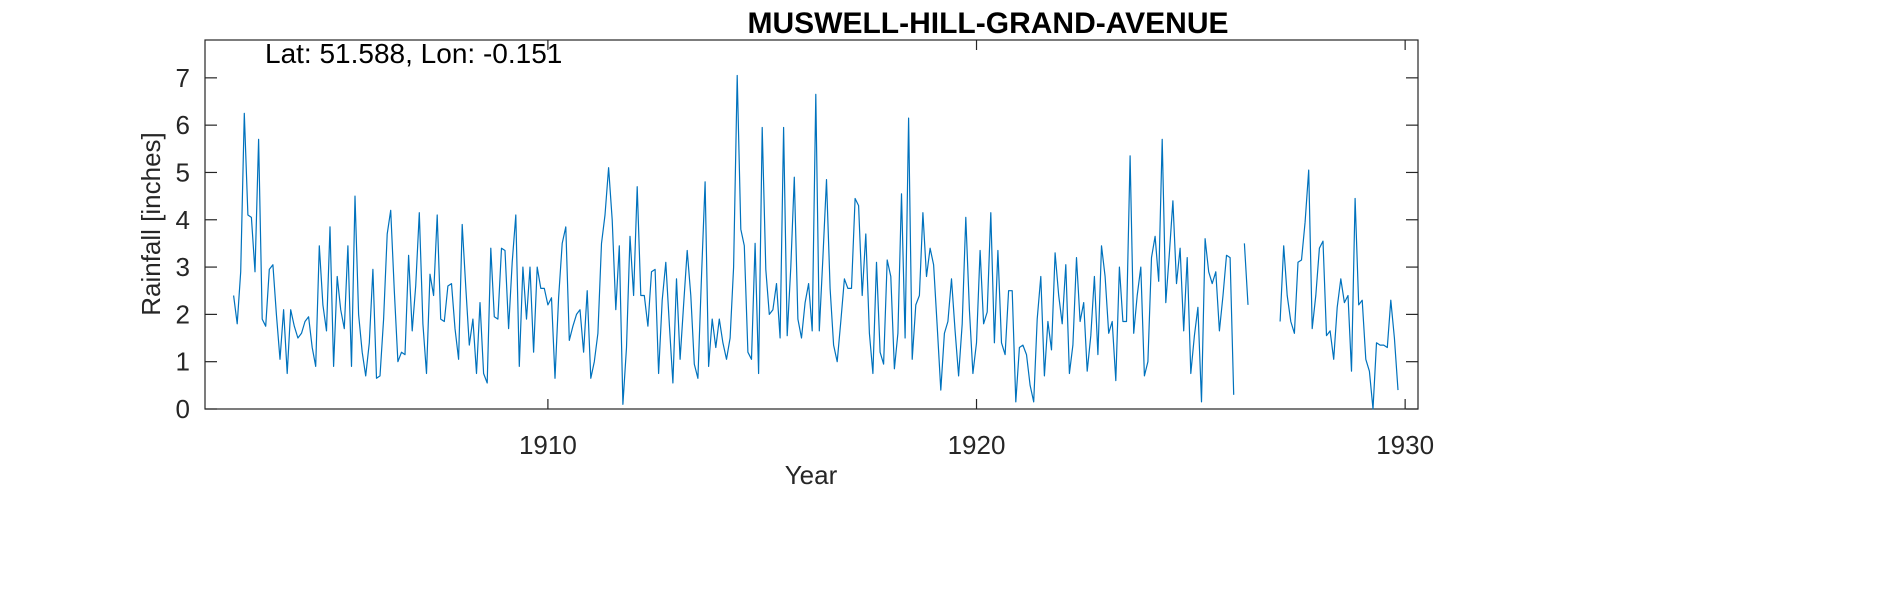 The image size is (1890, 591). Describe the element at coordinates (183, 409) in the screenshot. I see `y-tick-label: 0` at that location.